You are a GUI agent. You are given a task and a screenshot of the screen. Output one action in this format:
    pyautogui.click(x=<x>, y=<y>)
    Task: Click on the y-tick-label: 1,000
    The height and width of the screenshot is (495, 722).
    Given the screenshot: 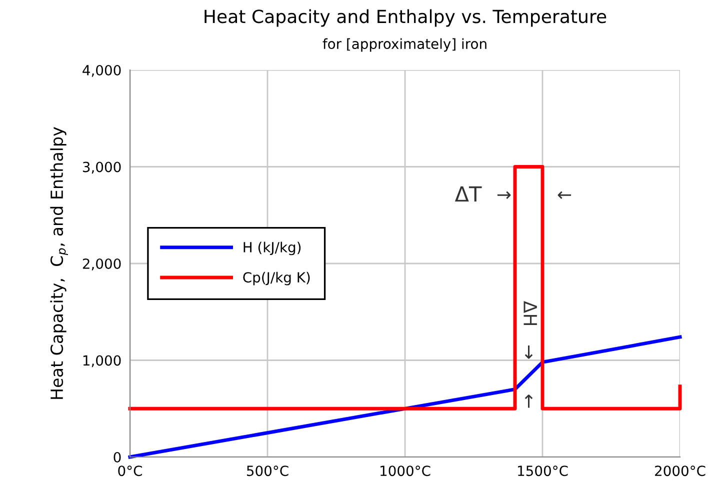 What is the action you would take?
    pyautogui.click(x=102, y=361)
    